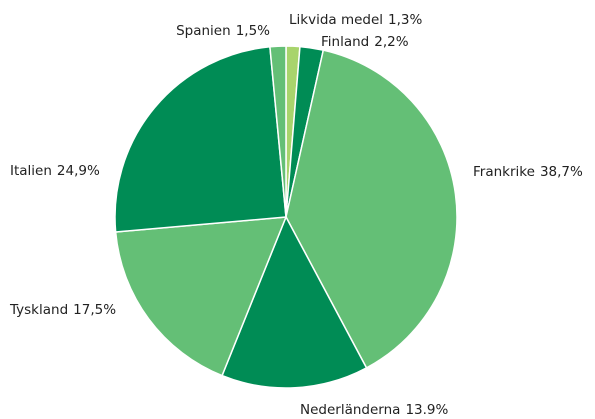  Describe the element at coordinates (350, 410) in the screenshot. I see `slice-name: Nederländerna` at that location.